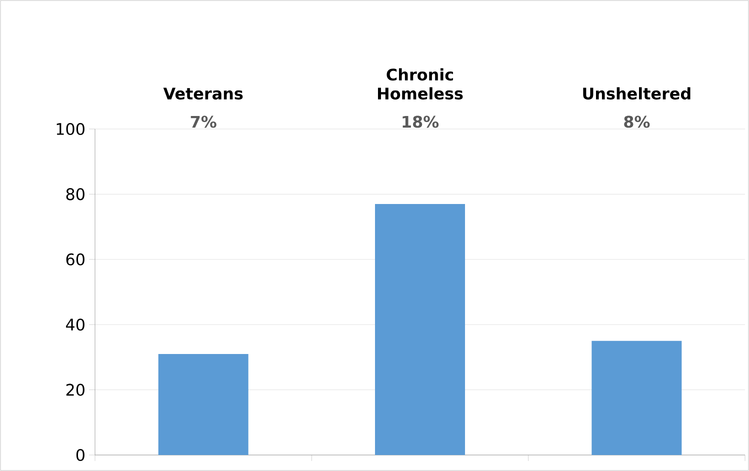 Image resolution: width=749 pixels, height=471 pixels. What do you see at coordinates (637, 122) in the screenshot?
I see `text: 8%` at bounding box center [637, 122].